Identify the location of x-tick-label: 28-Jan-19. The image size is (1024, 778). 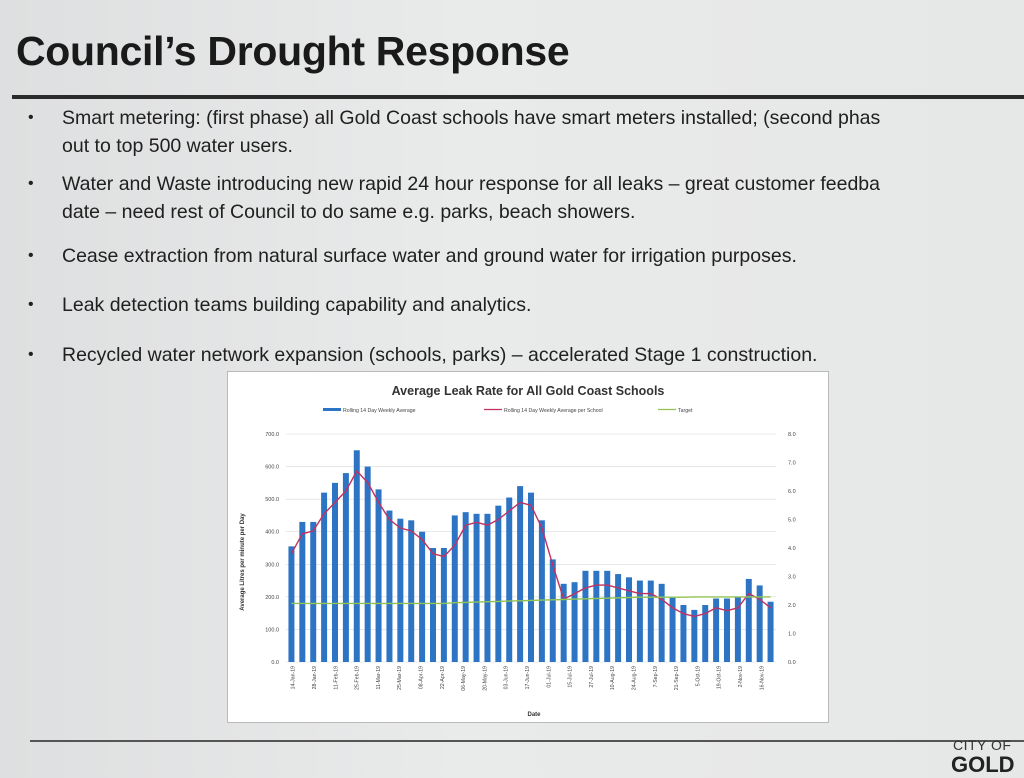
(315, 677).